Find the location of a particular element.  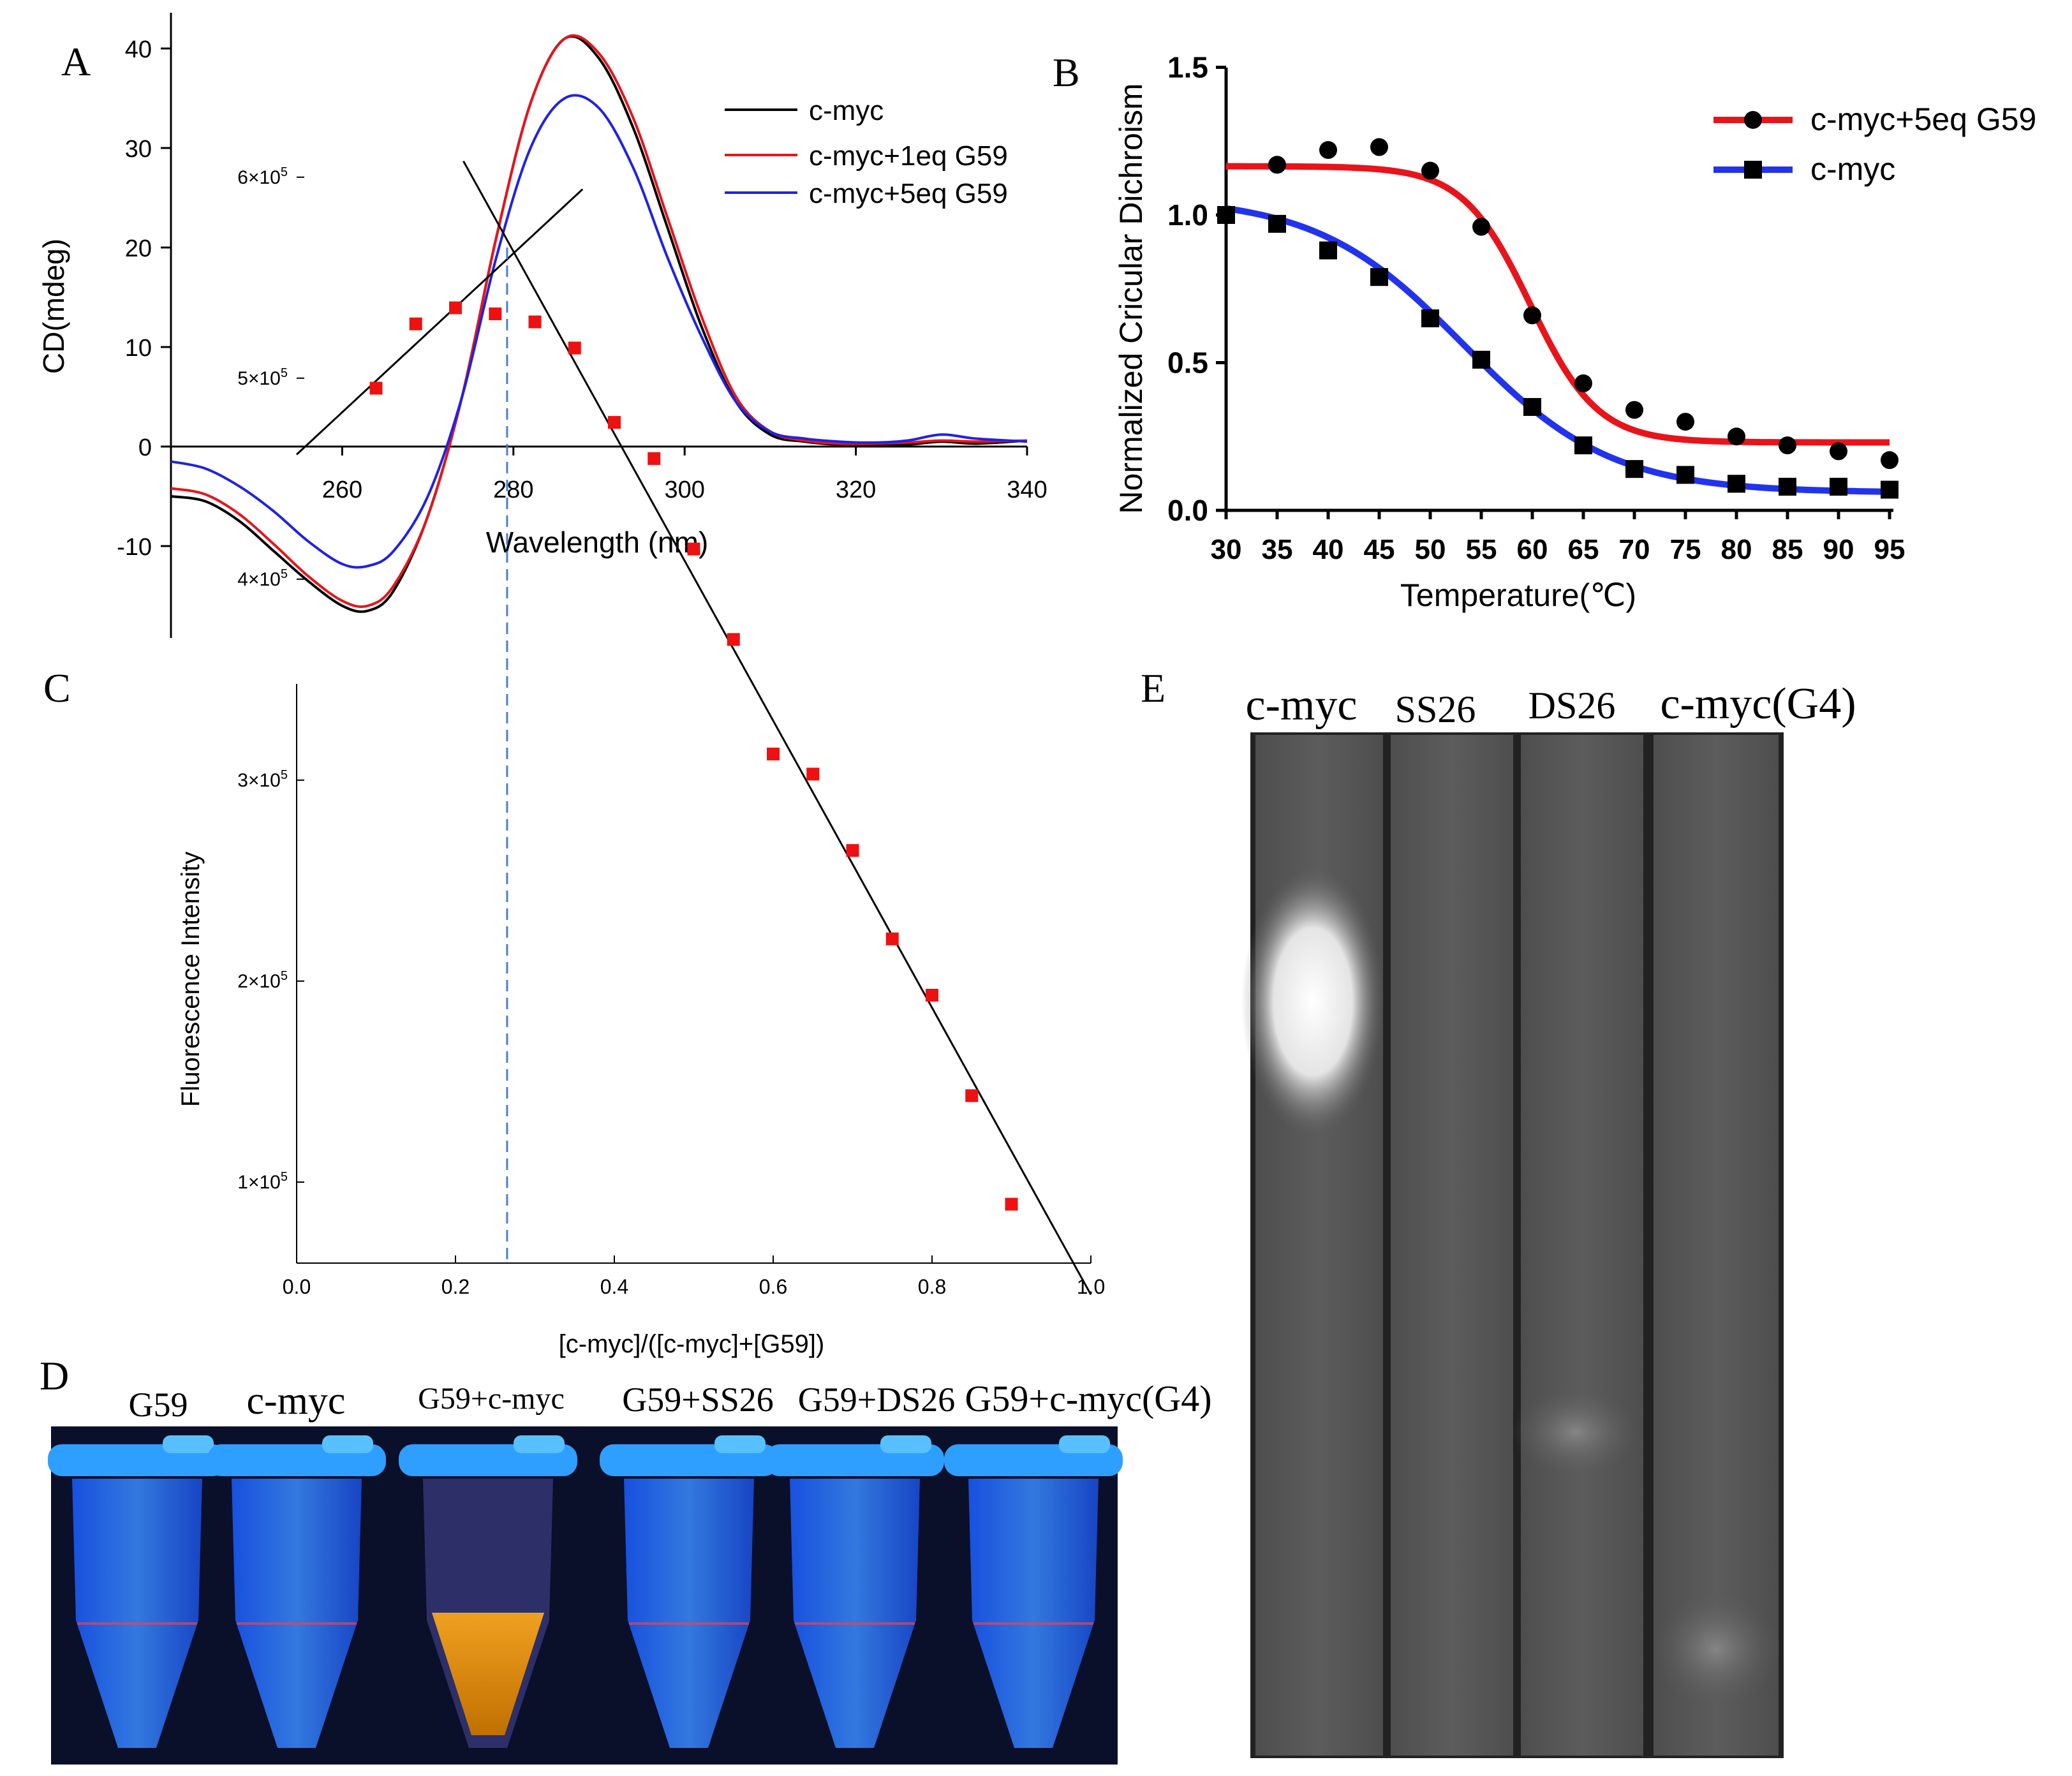

panel-letter-a: A is located at coordinates (76, 62).